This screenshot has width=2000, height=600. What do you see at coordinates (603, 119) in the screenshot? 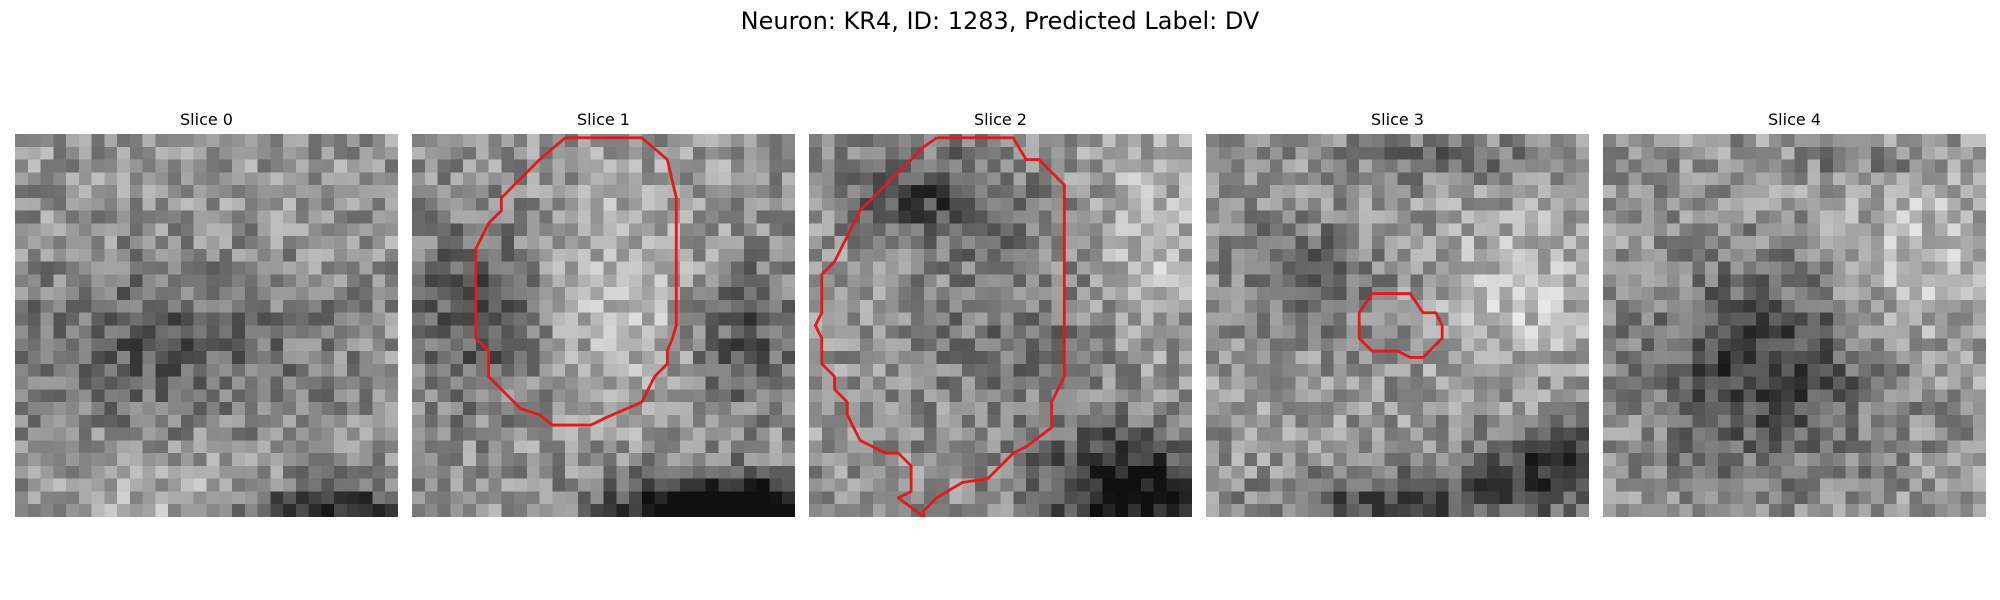
I see `slice-title-1: Slice 1` at bounding box center [603, 119].